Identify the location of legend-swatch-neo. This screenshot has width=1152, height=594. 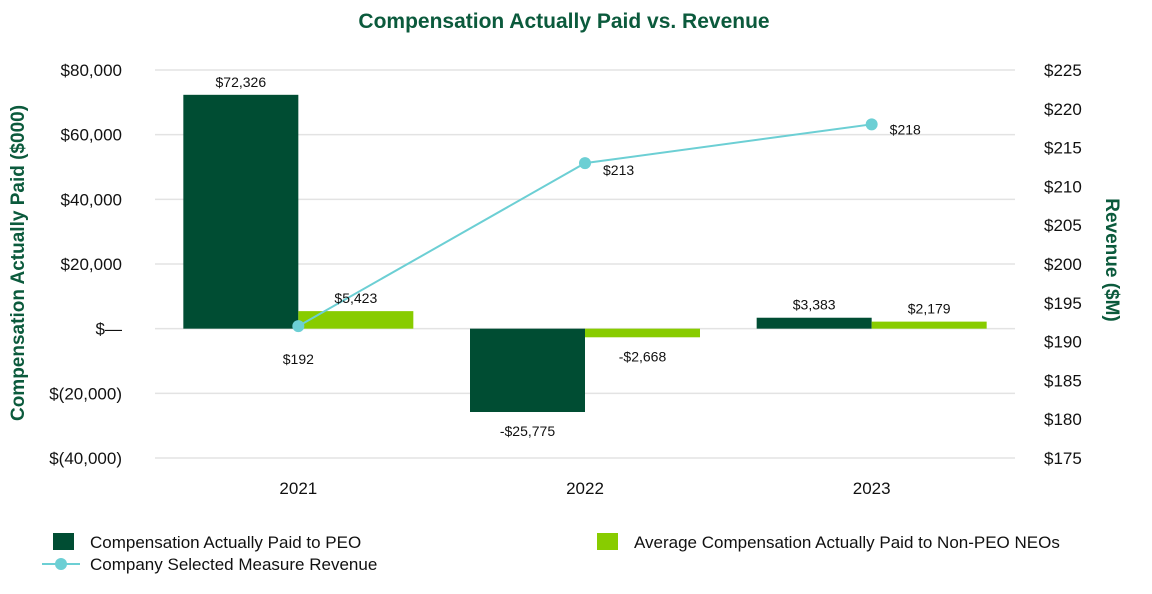
(607, 541).